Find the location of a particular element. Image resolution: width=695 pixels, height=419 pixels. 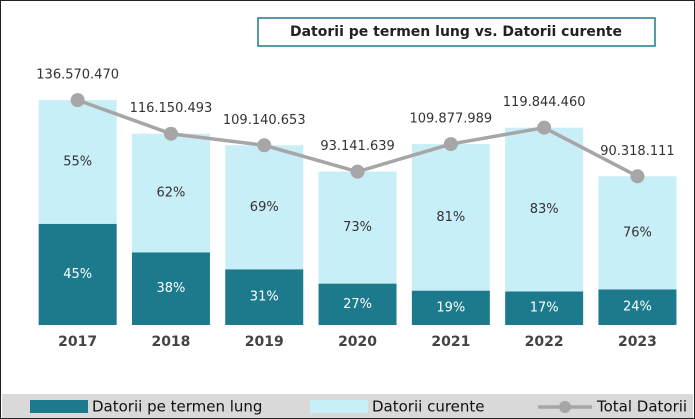

legend-label: Total Datorii is located at coordinates (641, 407).